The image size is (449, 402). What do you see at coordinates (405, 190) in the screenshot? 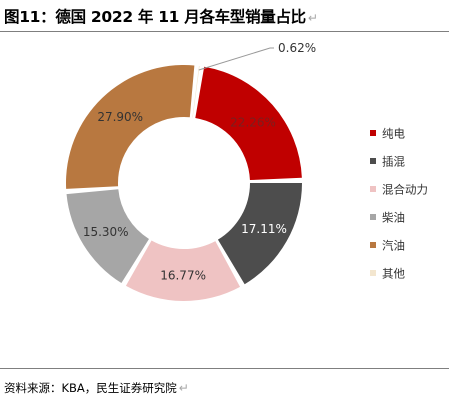
I see `legend-label-hybrid: 混合动力` at bounding box center [405, 190].